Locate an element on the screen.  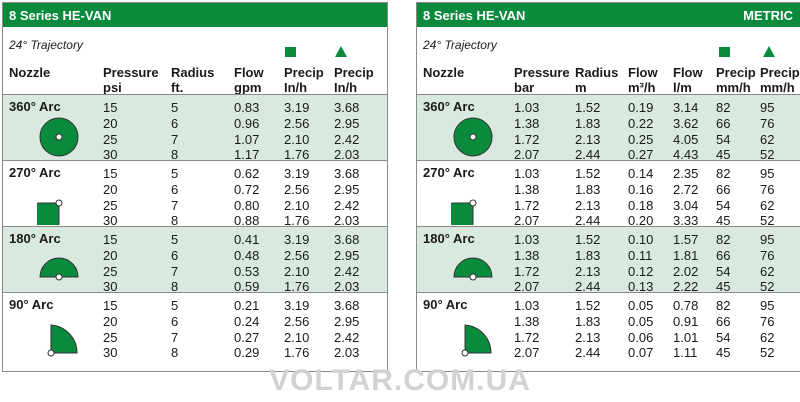
table-cell: 0.14 is located at coordinates (641, 173).